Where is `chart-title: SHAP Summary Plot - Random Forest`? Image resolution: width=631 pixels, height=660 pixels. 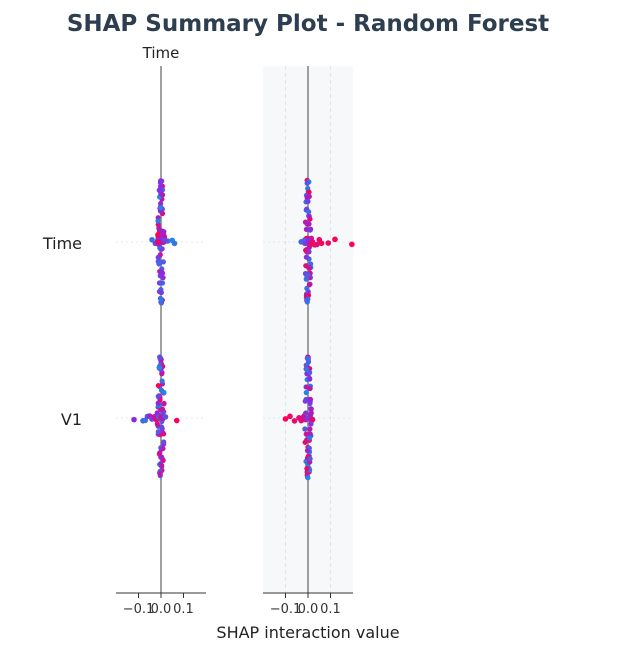
chart-title: SHAP Summary Plot - Random Forest is located at coordinates (308, 24).